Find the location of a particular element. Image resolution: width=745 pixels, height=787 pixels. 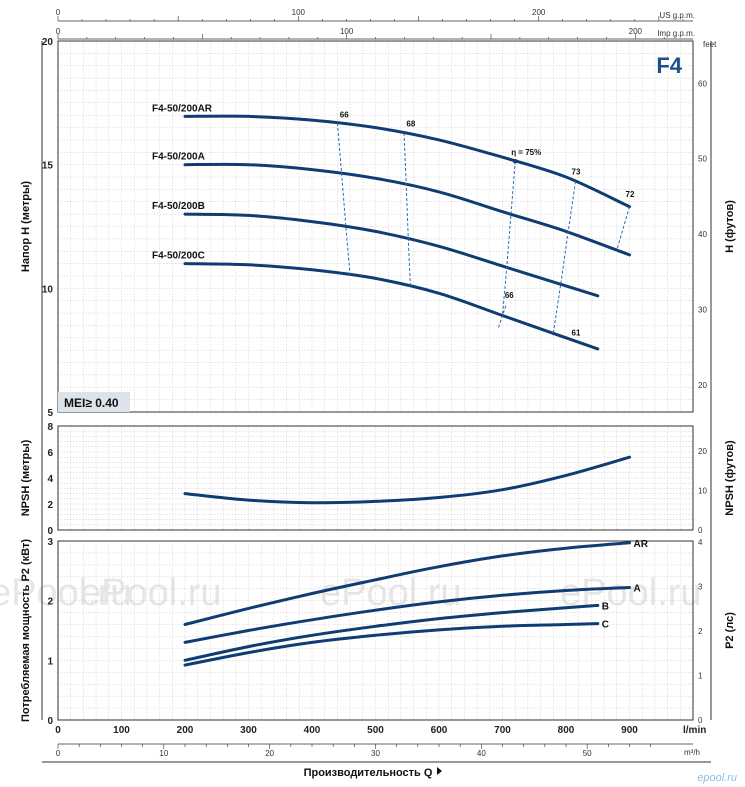

series-end-label: B is located at coordinates (605, 606).